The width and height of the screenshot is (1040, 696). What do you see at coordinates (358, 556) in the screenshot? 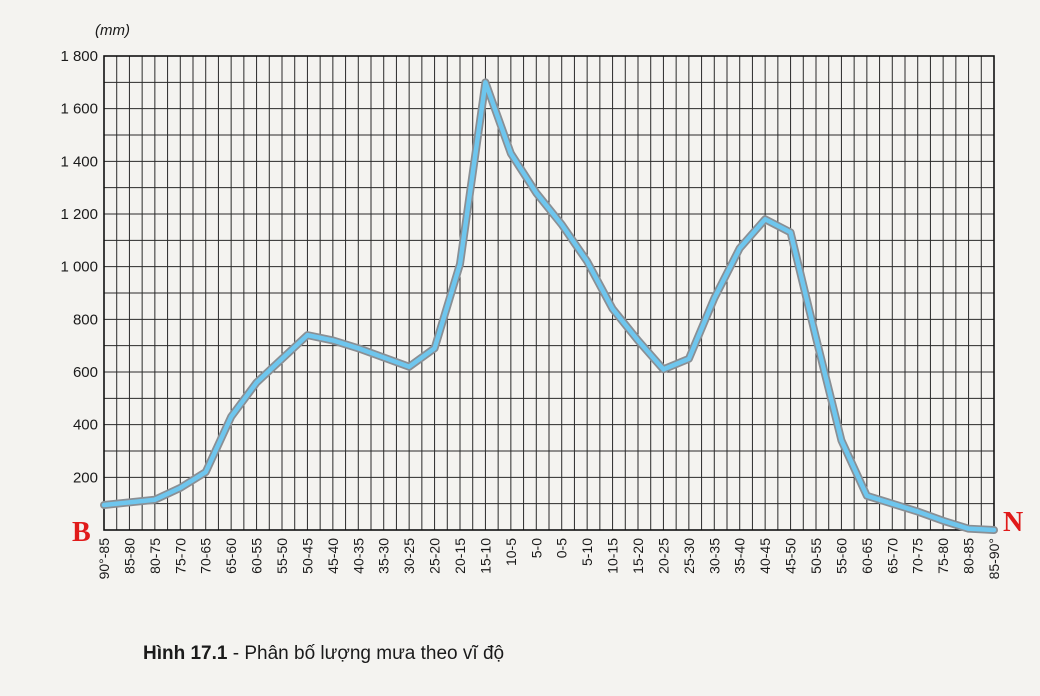
I see `x-tick-label: 40-35` at bounding box center [358, 556].